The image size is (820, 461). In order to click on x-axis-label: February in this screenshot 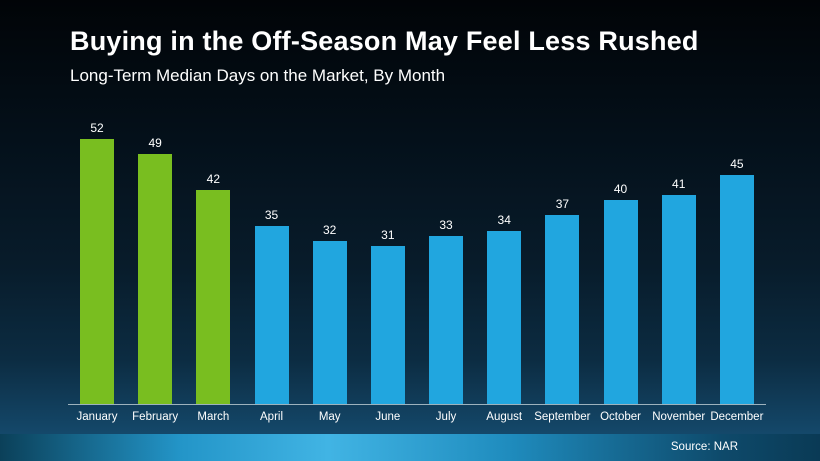, I will do `click(155, 417)`.